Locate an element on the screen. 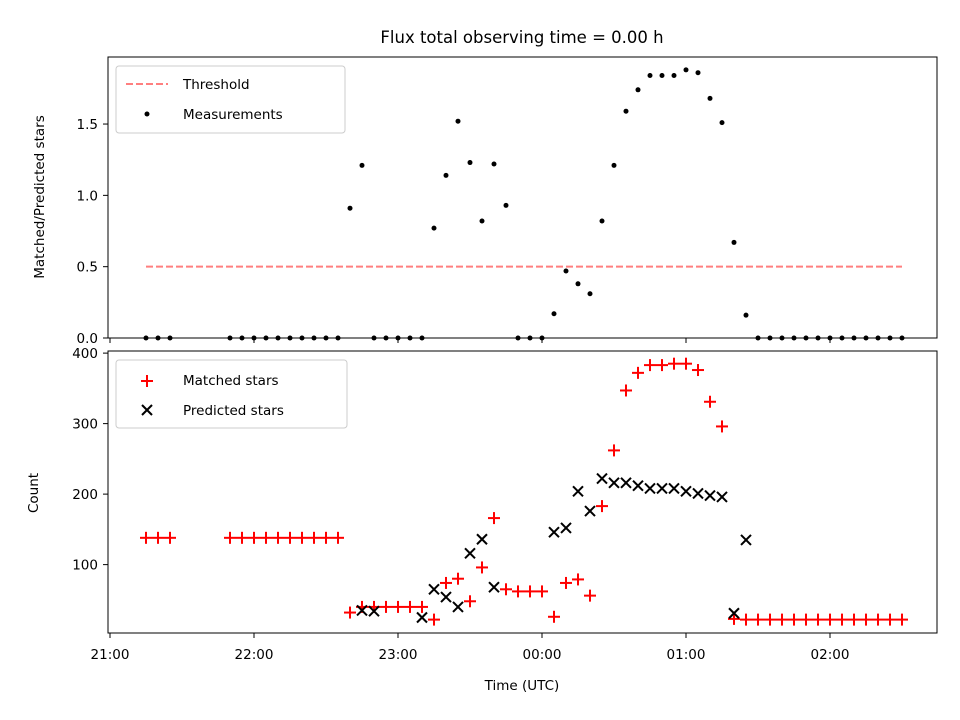 The image size is (960, 720). legend-matched-swatch is located at coordinates (147, 381).